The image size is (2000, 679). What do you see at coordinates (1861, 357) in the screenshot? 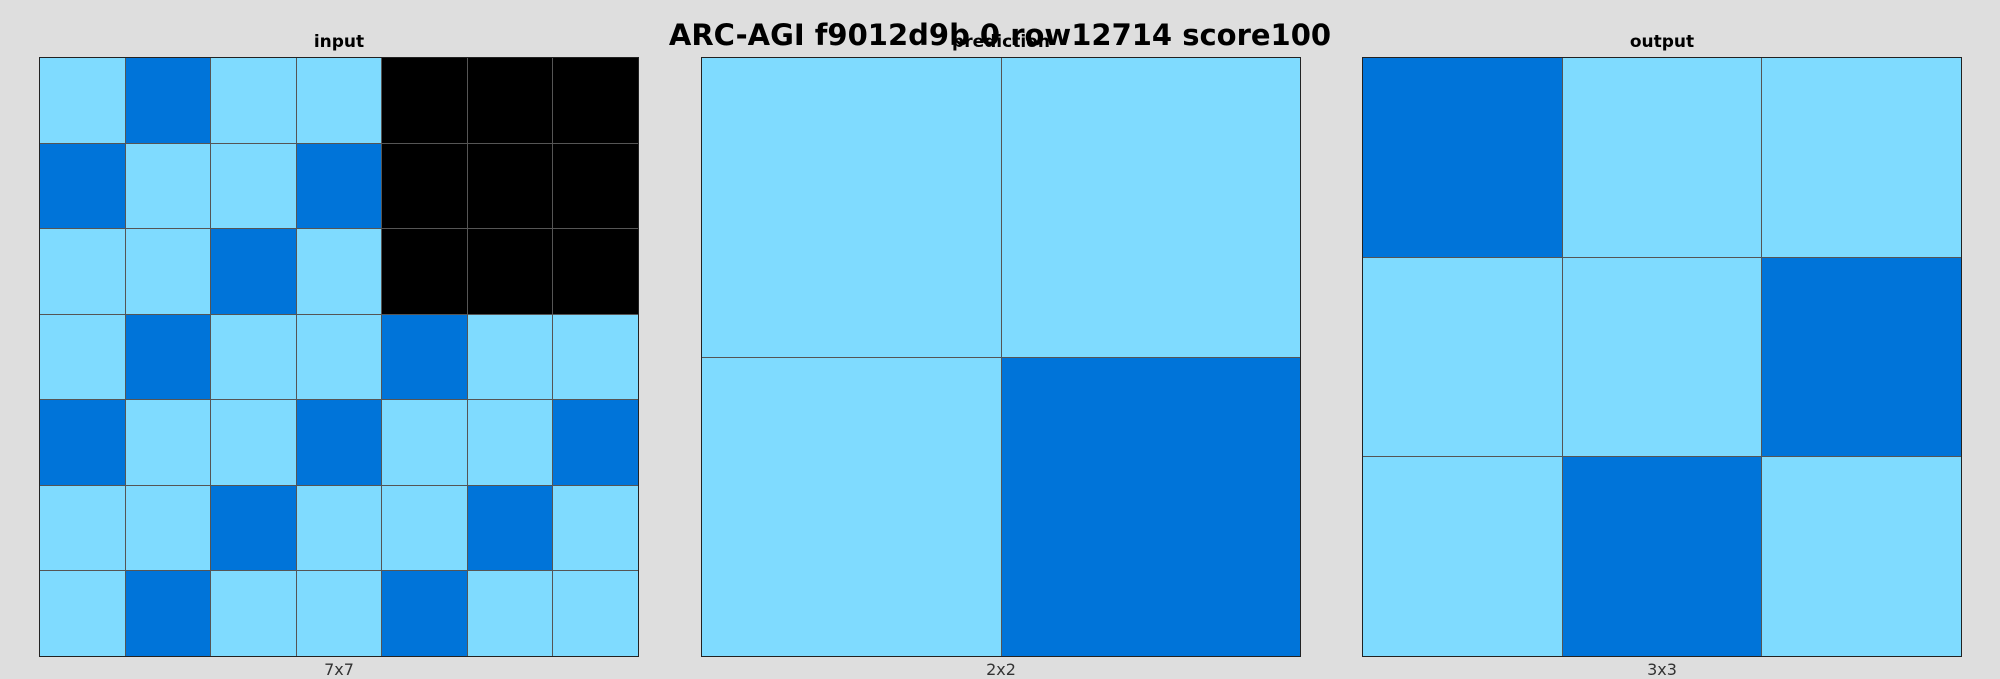
I see `output-cell-r1-c2` at bounding box center [1861, 357].